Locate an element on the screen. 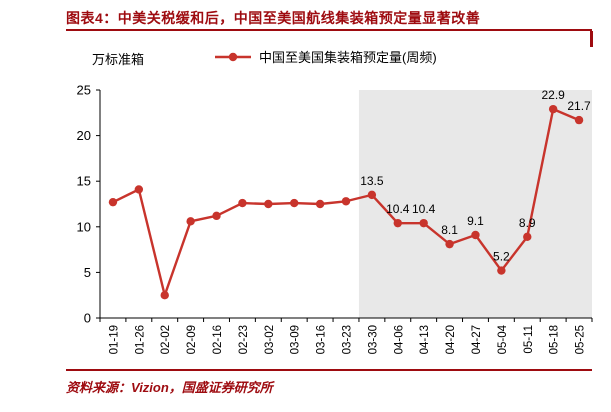  svg-text: 5 is located at coordinates (87, 272).